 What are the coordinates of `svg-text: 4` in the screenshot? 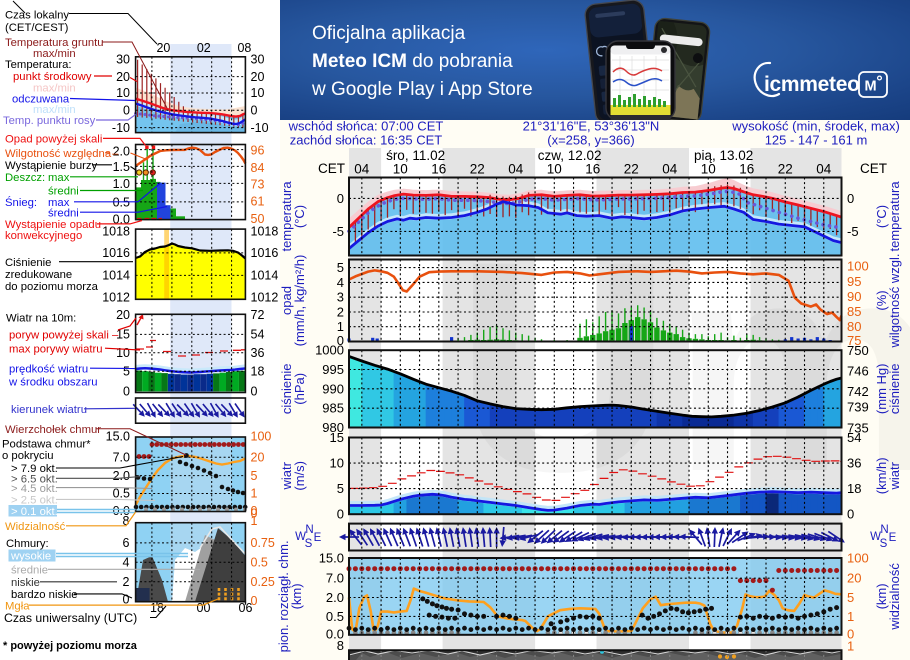 It's located at (126, 562).